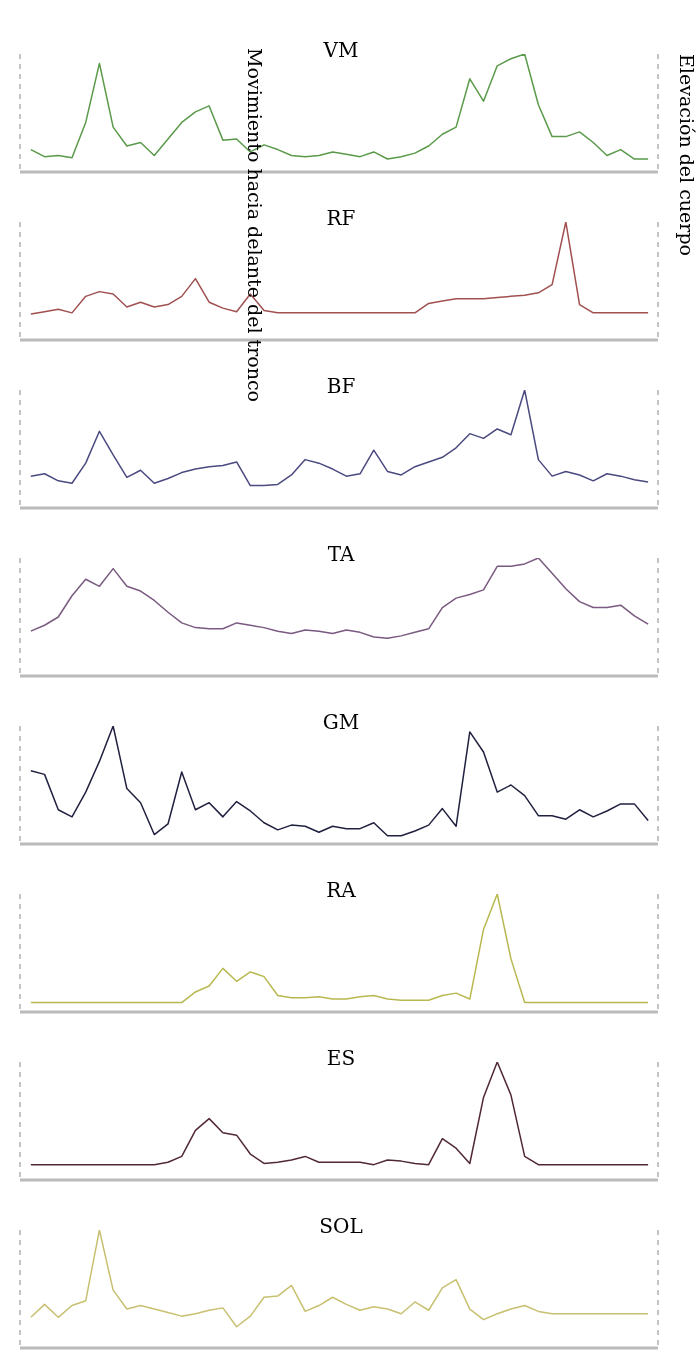  What do you see at coordinates (341, 50) in the screenshot?
I see `chart-title: VM` at bounding box center [341, 50].